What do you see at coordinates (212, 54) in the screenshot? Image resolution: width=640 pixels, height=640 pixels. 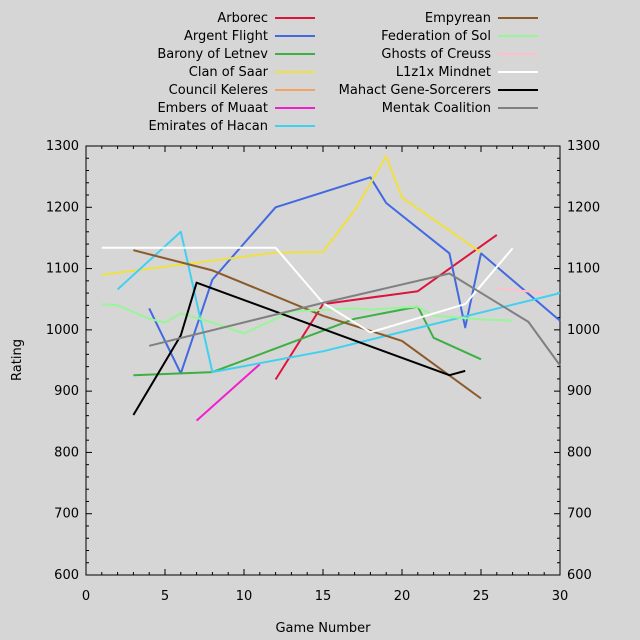 I see `legend-label-barony-of-letnev: Barony of Letnev` at bounding box center [212, 54].